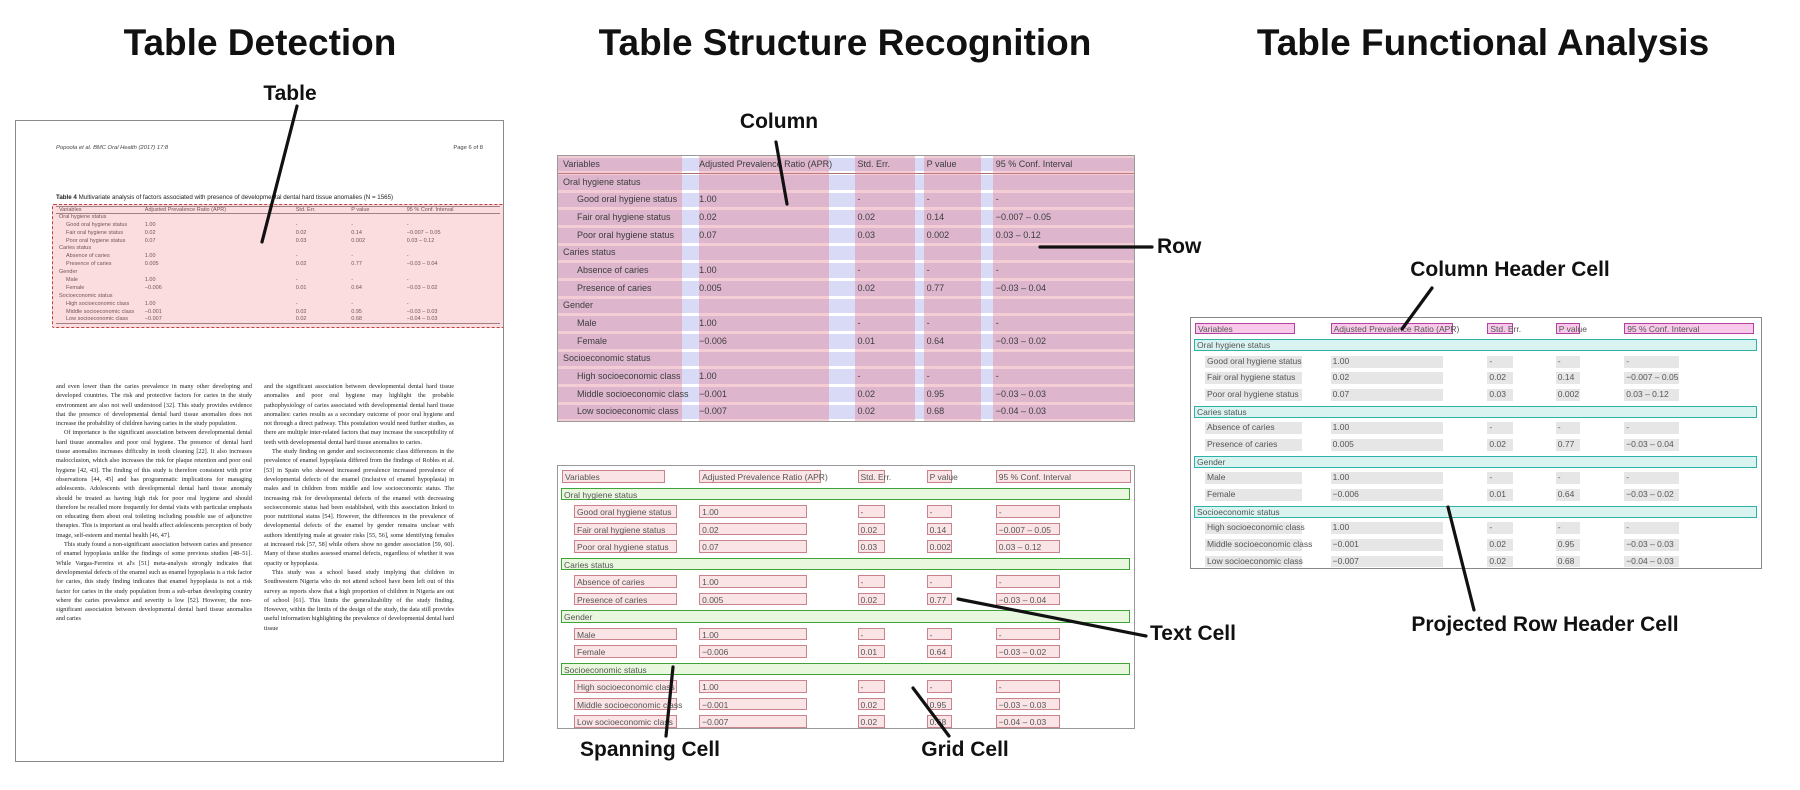 The width and height of the screenshot is (1800, 790). Describe the element at coordinates (1483, 42) in the screenshot. I see `panel-title-functional: Table Functional Analysis` at that location.